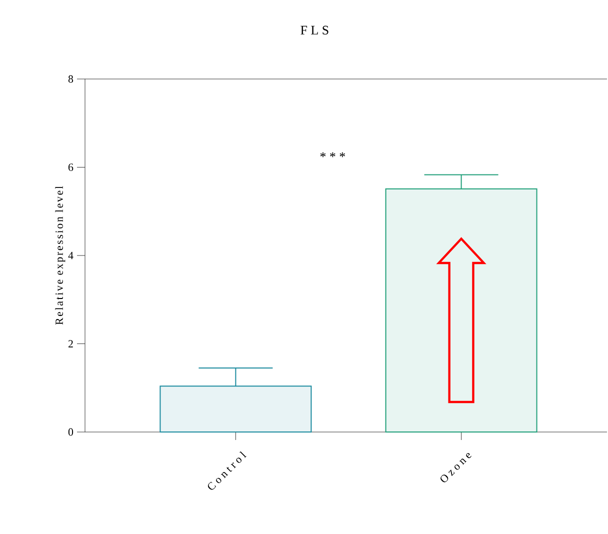 Image resolution: width=608 pixels, height=534 pixels. Describe the element at coordinates (71, 167) in the screenshot. I see `y-tick-label: 6` at that location.